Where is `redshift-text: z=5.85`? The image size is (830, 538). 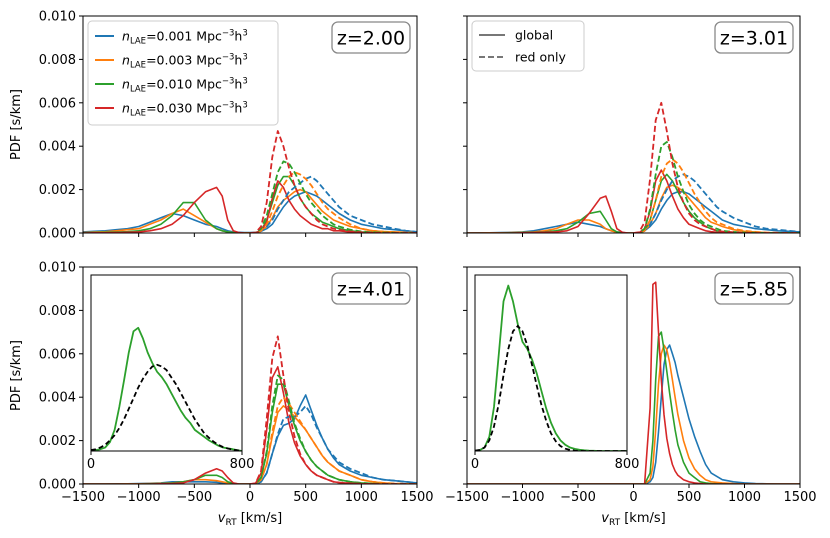 redshift-text: z=5.85 is located at coordinates (754, 290).